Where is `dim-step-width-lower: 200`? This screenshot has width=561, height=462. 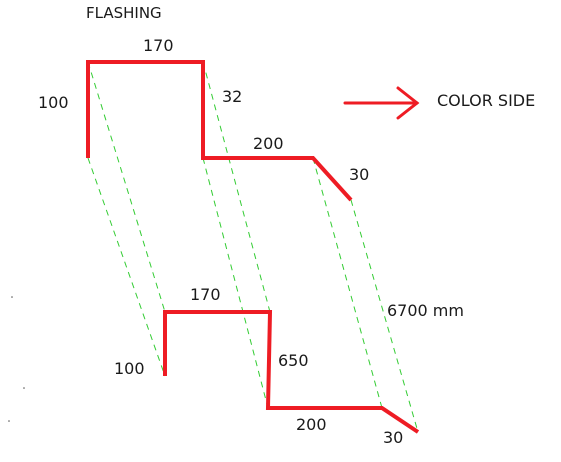 dim-step-width-lower: 200 is located at coordinates (311, 424).